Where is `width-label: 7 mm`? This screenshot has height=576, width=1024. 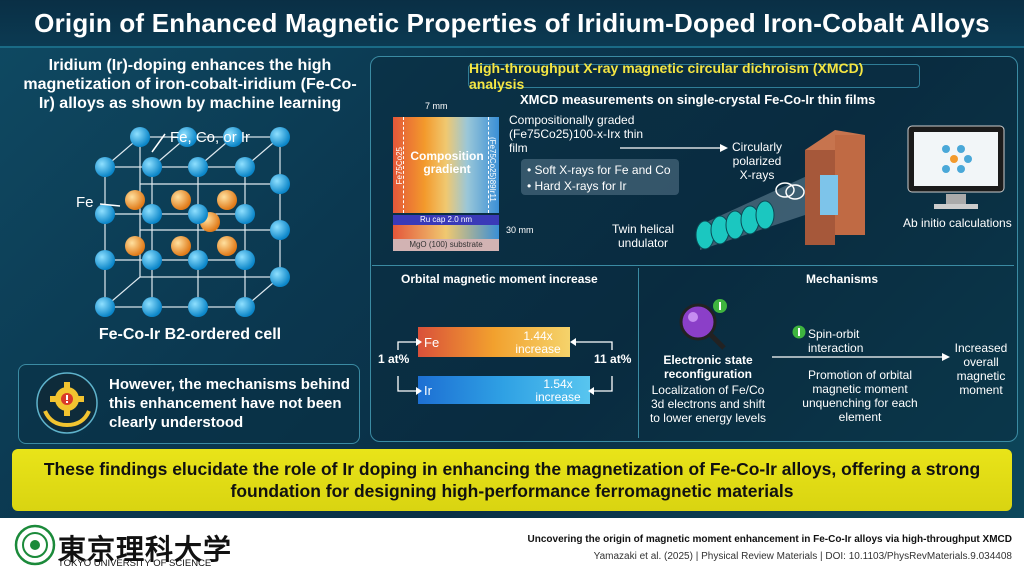
width-label: 7 mm is located at coordinates (436, 106).